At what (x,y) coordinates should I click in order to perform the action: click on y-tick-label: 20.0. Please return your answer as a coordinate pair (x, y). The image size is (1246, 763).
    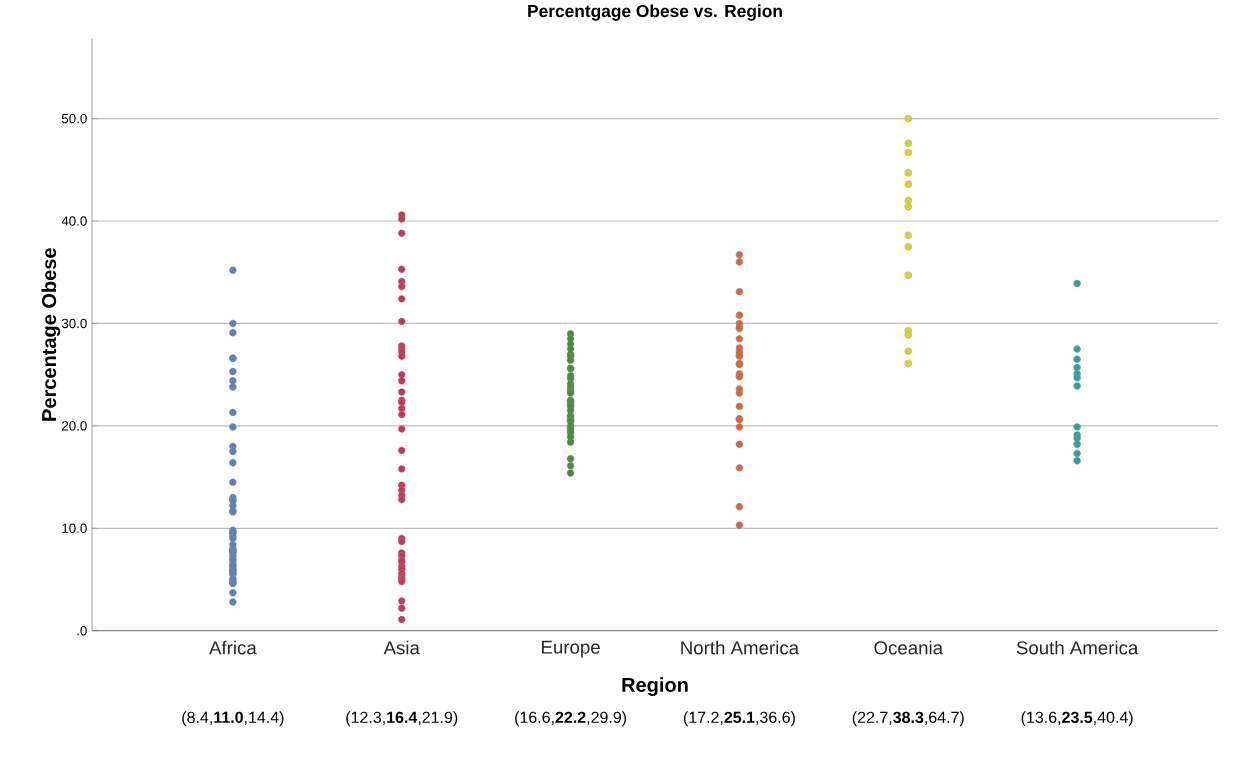
    Looking at the image, I should click on (74, 426).